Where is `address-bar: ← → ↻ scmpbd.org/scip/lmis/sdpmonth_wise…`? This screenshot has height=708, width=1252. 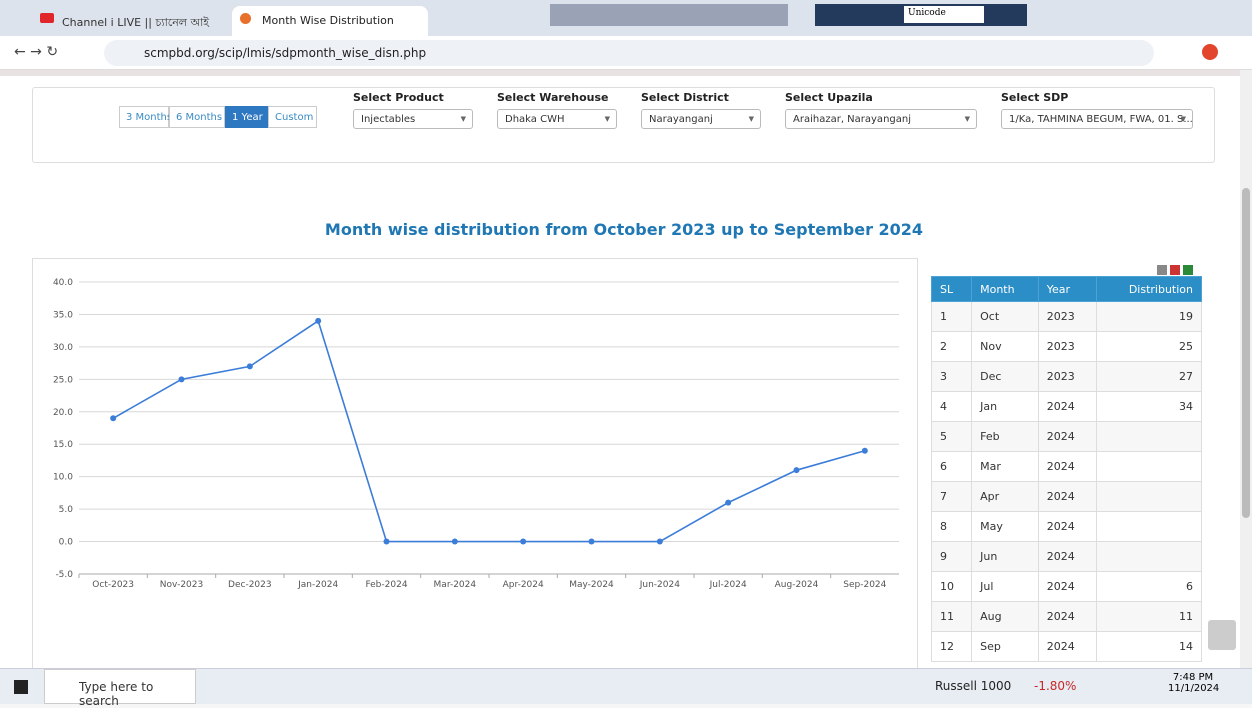 address-bar: ← → ↻ scmpbd.org/scip/lmis/sdpmonth_wise… is located at coordinates (626, 53).